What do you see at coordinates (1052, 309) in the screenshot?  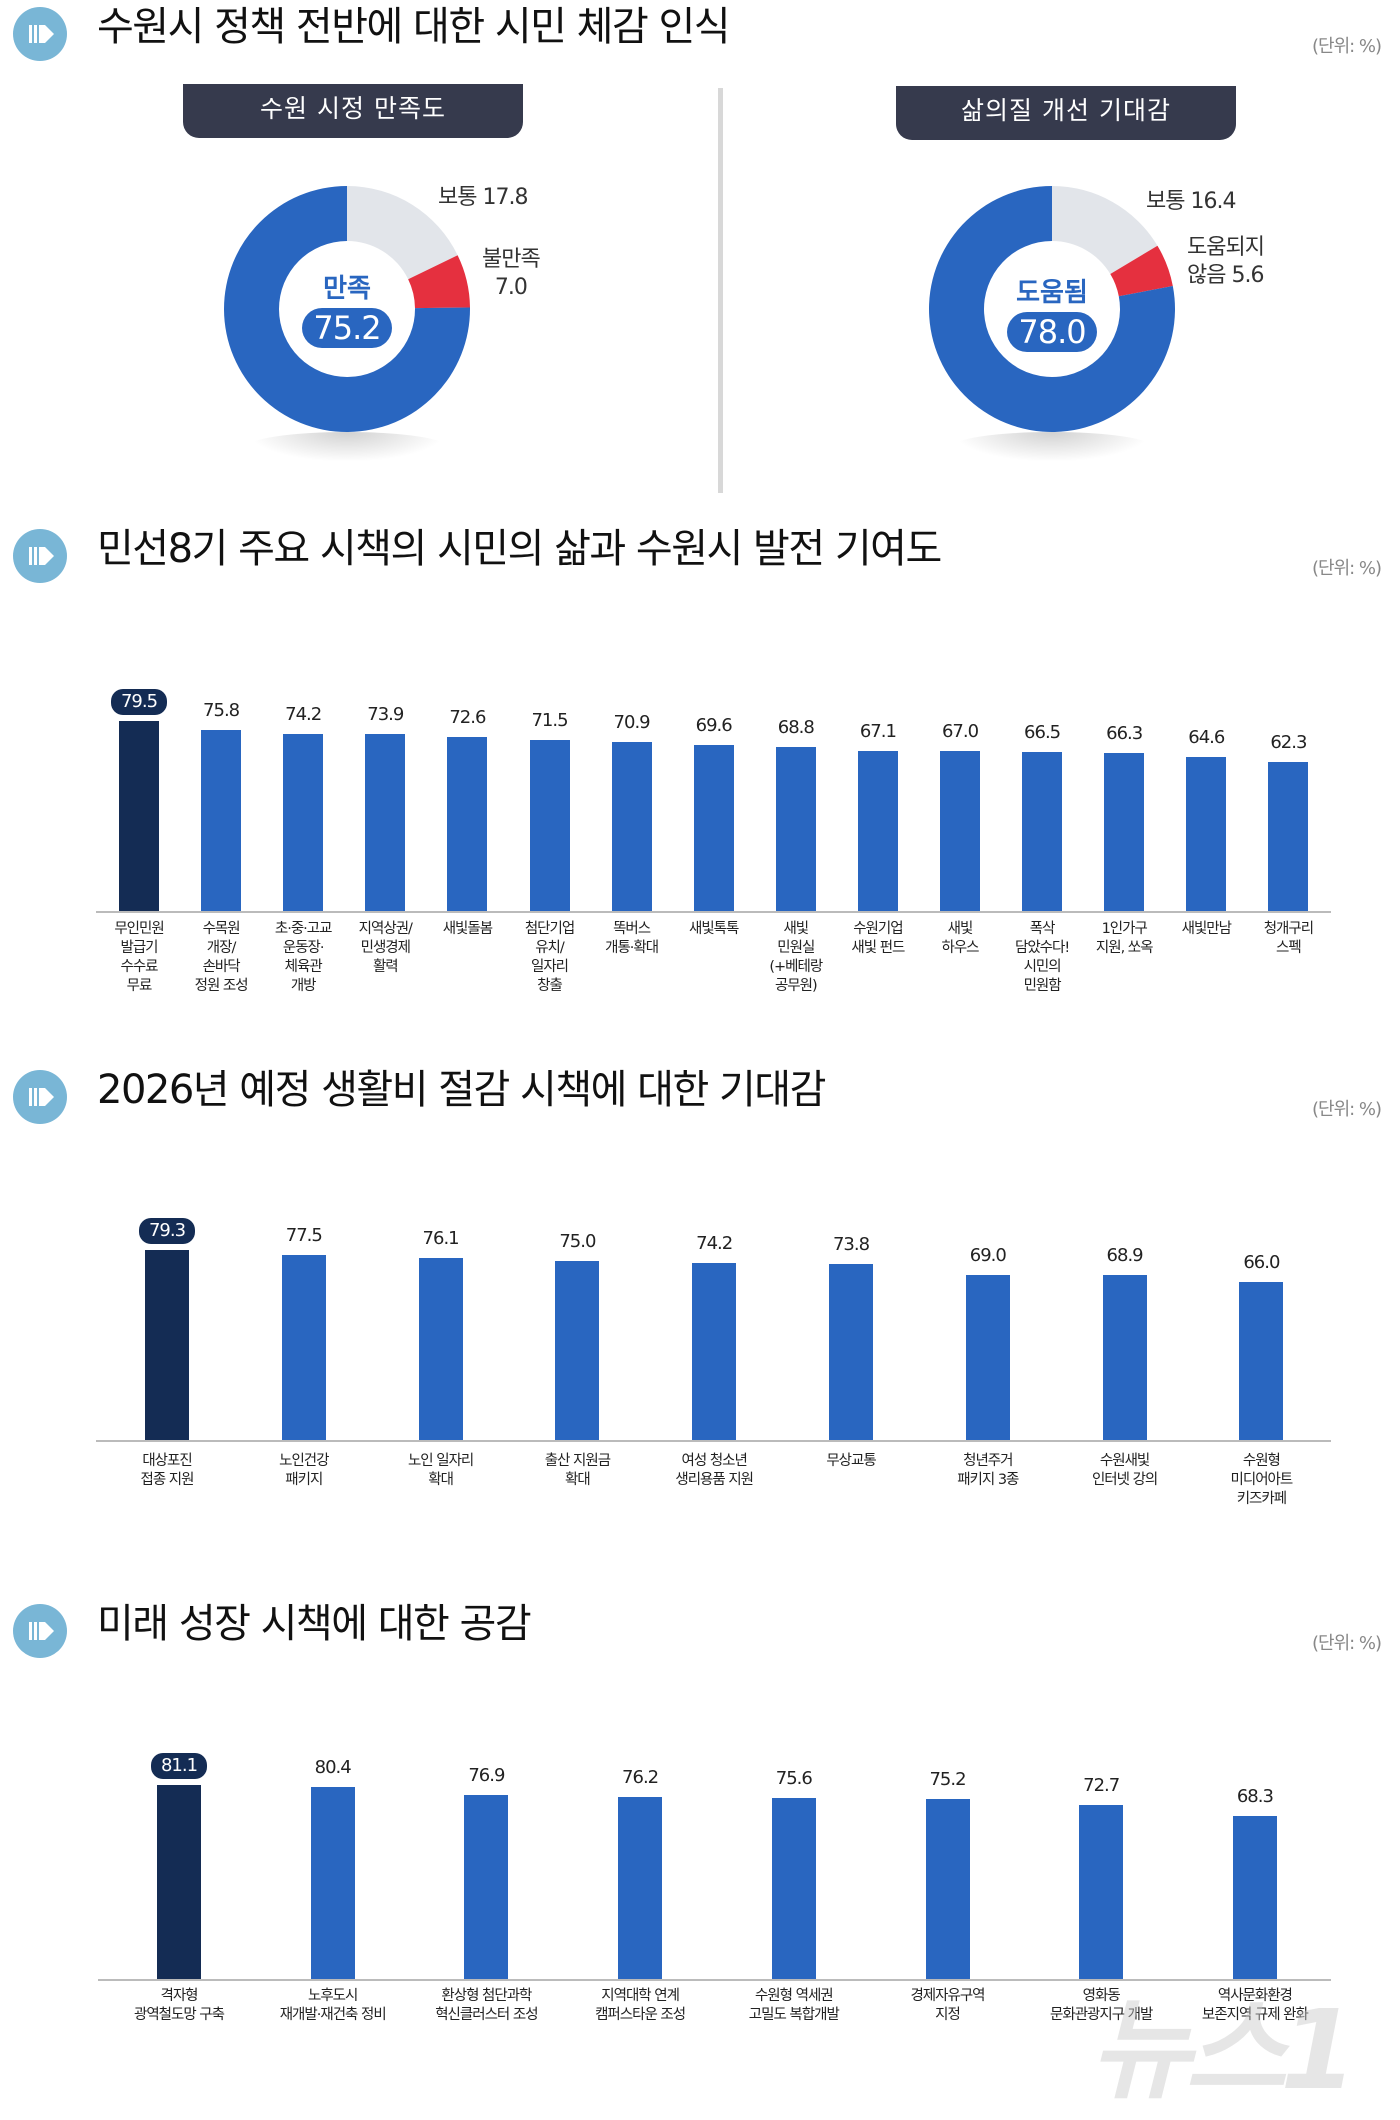 I see `donut-slice-도움됨` at bounding box center [1052, 309].